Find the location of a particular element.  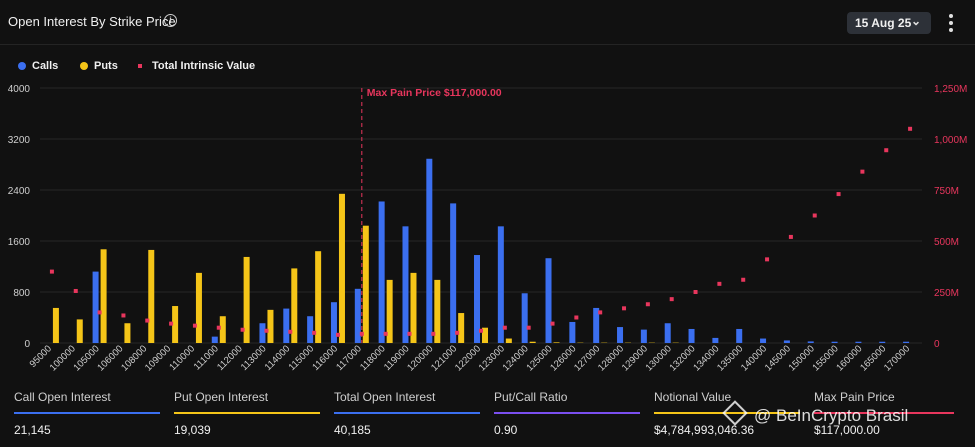

stat-call-oi: Call Open Interest 21,145 is located at coordinates (89, 412).